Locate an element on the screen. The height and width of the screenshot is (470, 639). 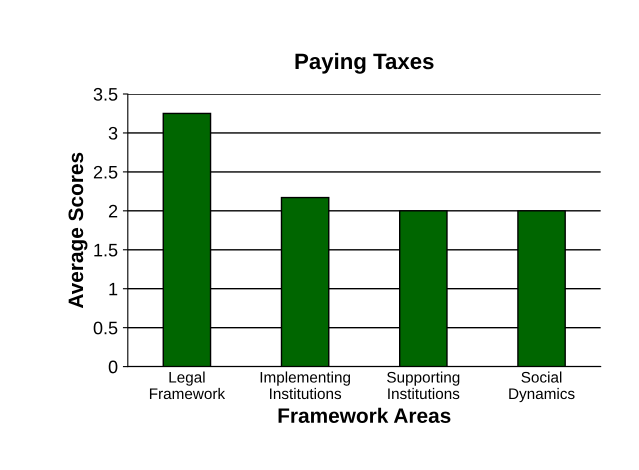
x-axis-title: Framework Areas is located at coordinates (364, 416).